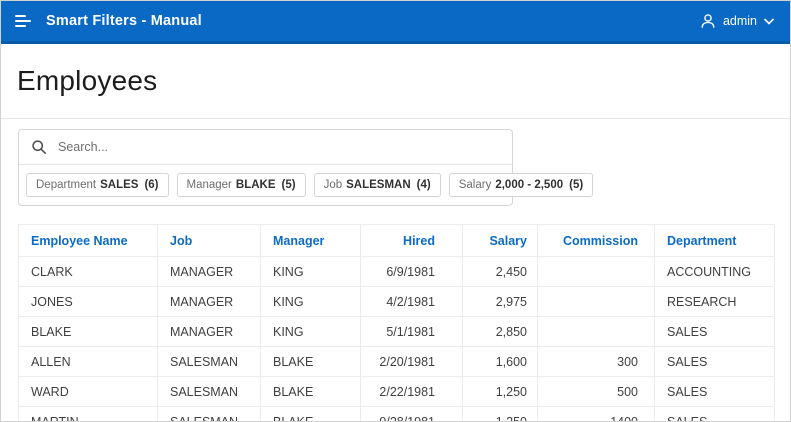 This screenshot has height=422, width=791. I want to click on cell-salary: 2,975, so click(500, 301).